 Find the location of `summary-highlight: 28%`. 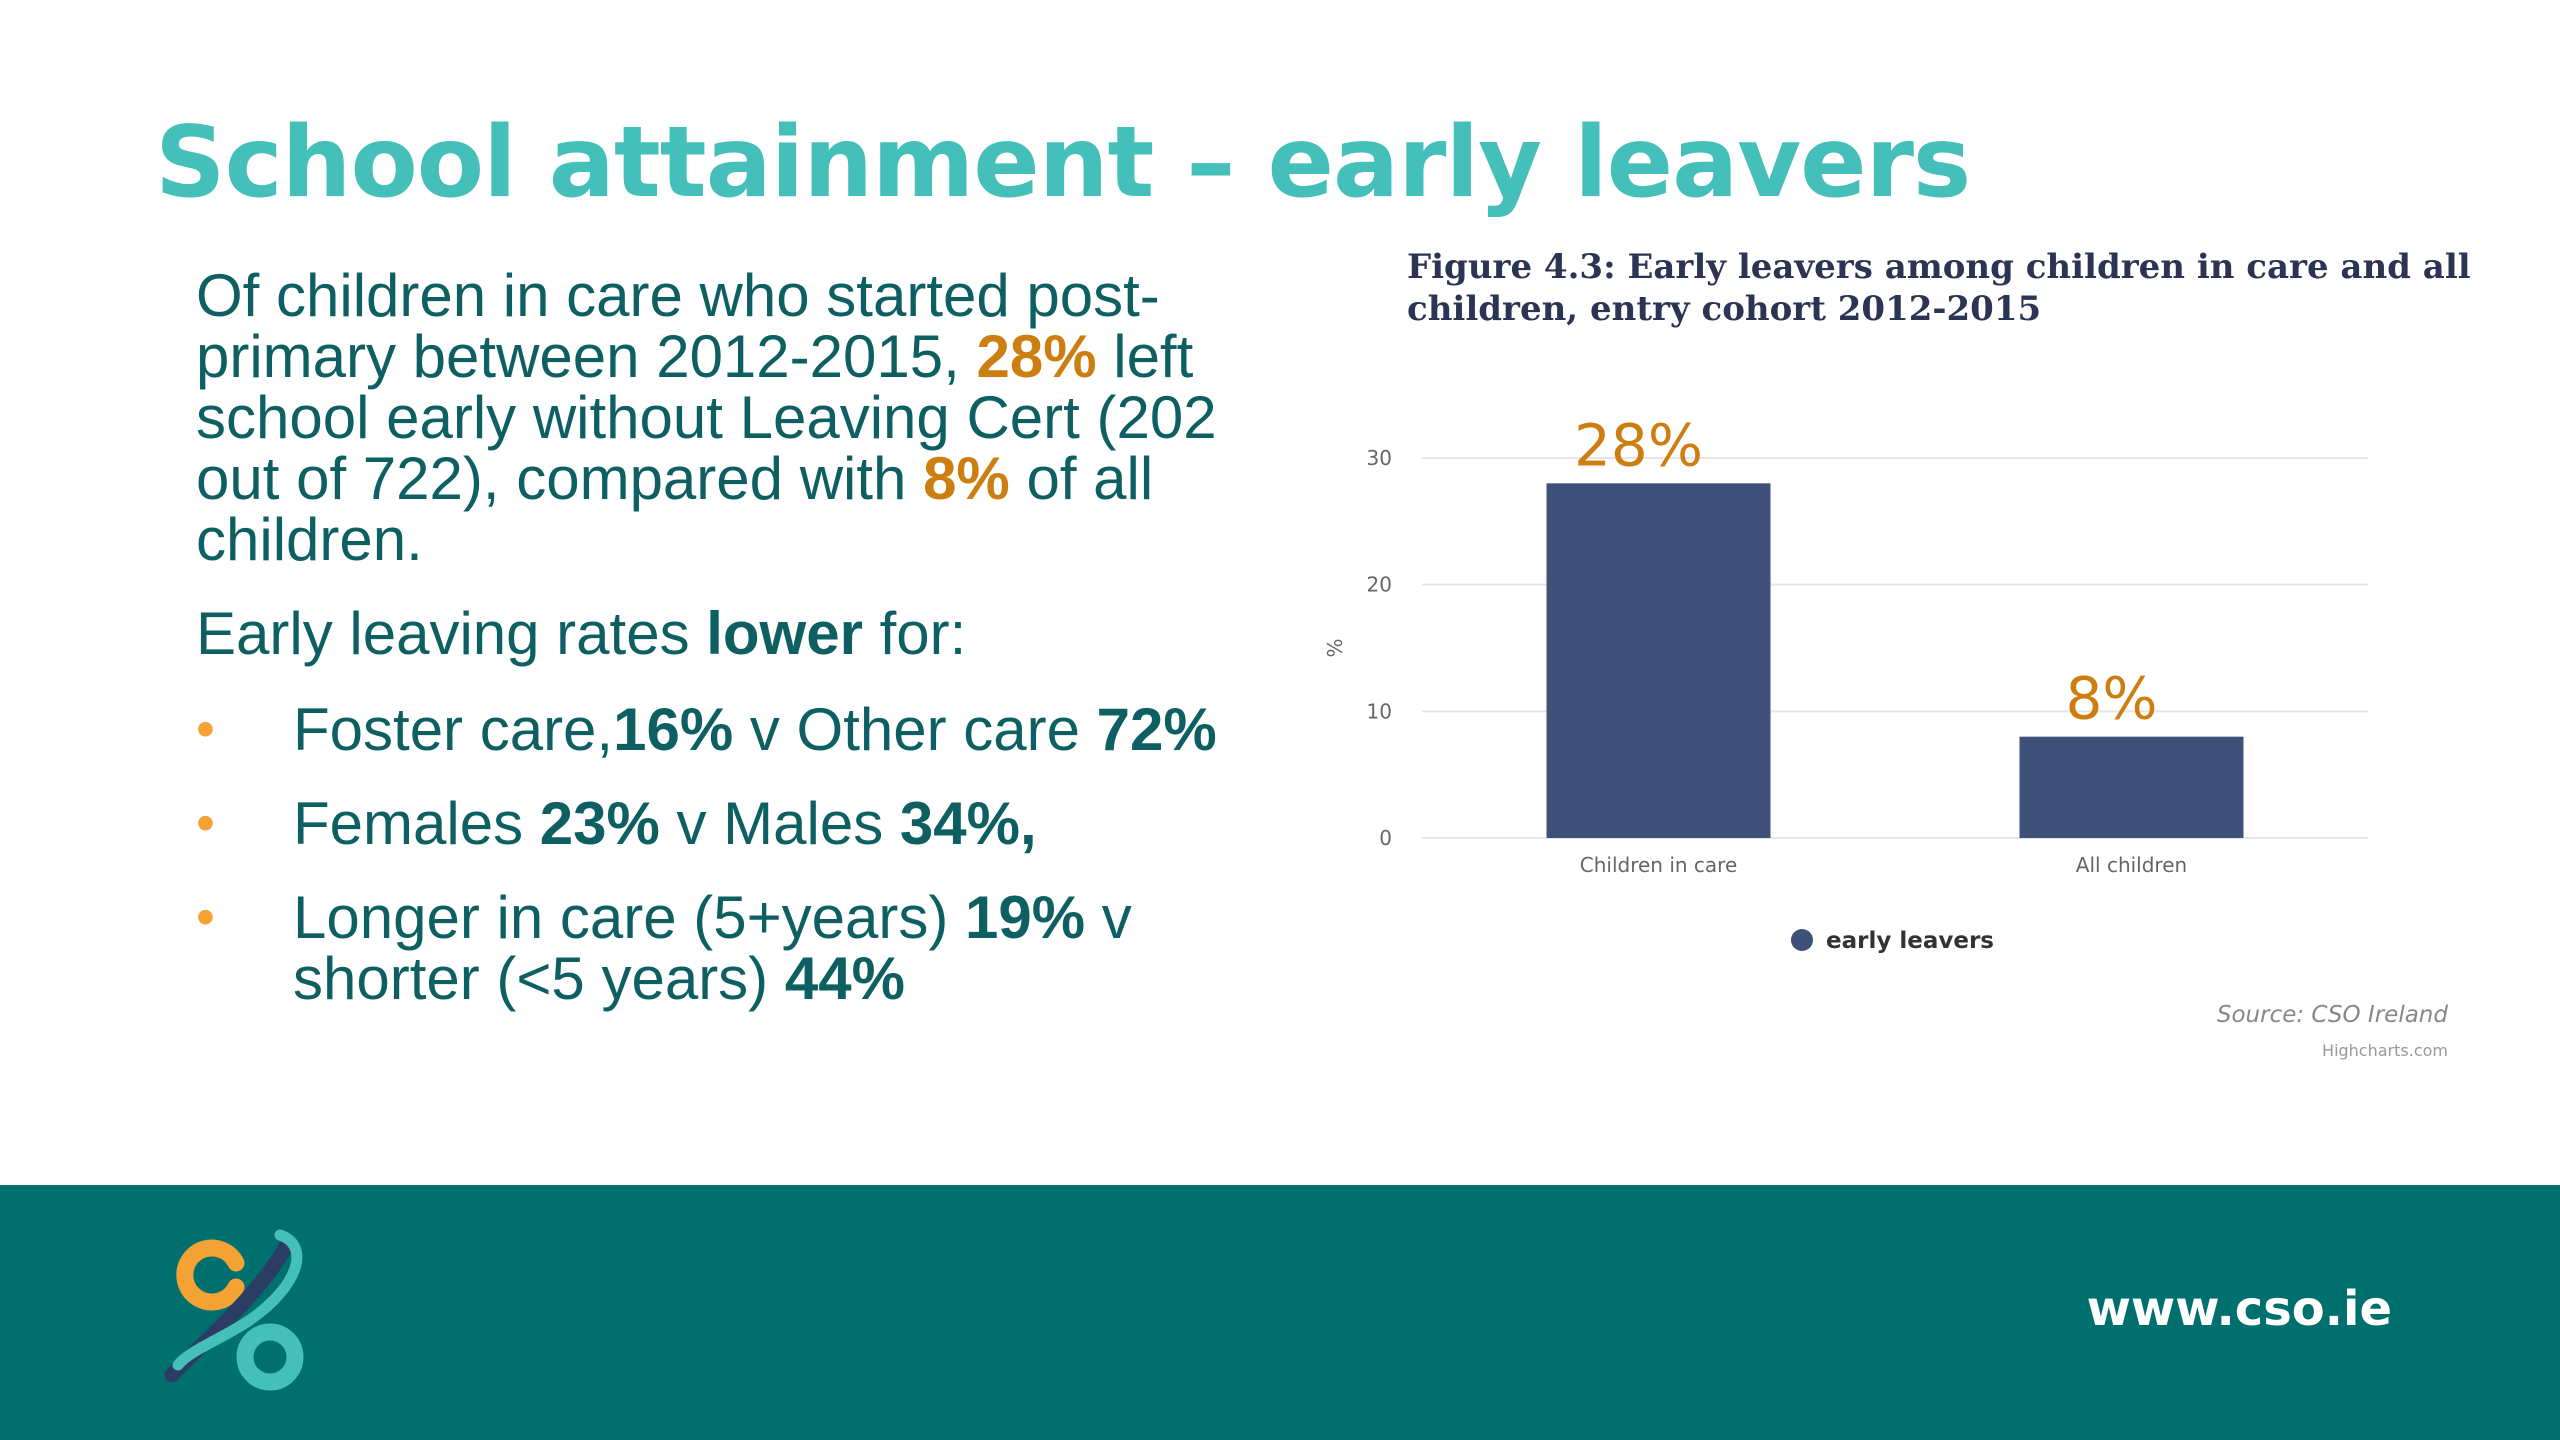

summary-highlight: 28% is located at coordinates (1036, 356).